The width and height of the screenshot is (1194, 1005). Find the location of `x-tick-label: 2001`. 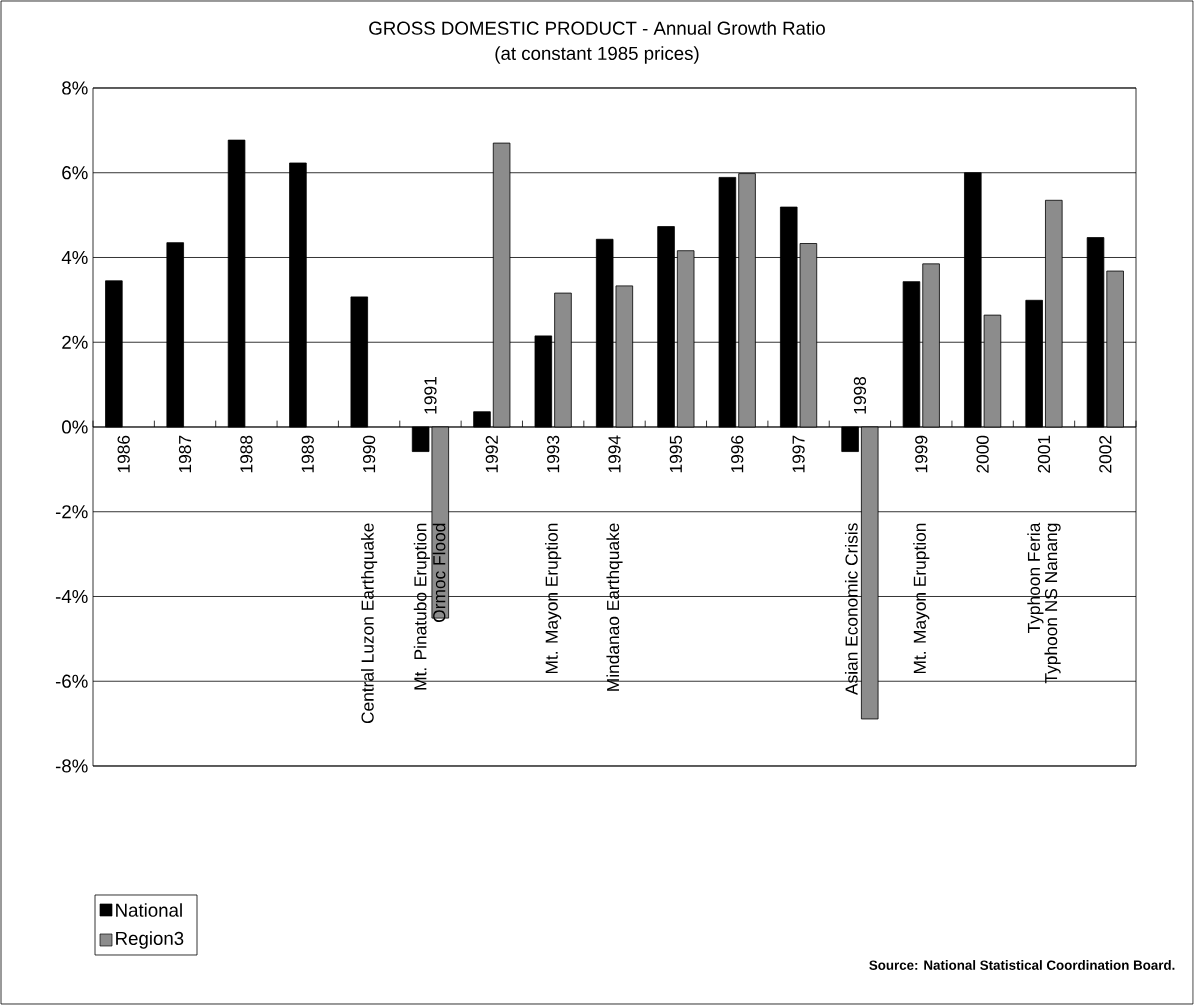

x-tick-label: 2001 is located at coordinates (1044, 454).